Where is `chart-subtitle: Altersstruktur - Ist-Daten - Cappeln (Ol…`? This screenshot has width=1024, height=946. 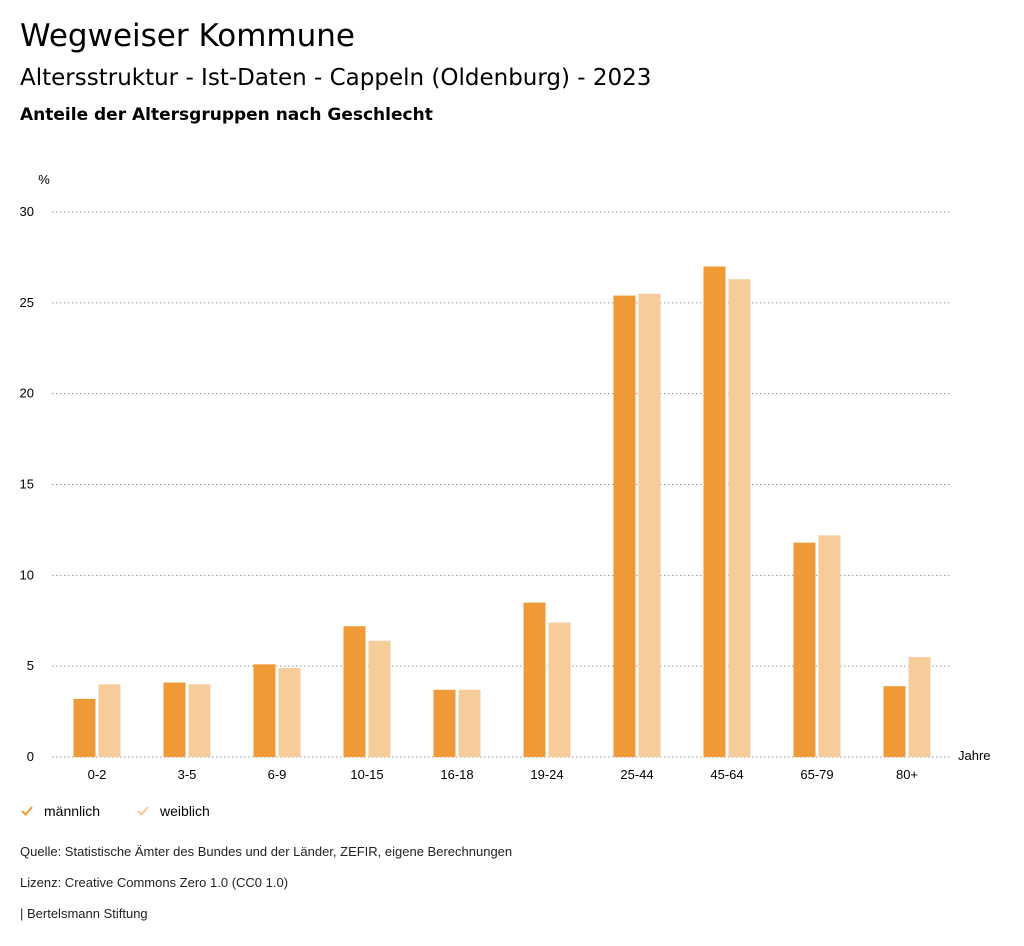
chart-subtitle: Altersstruktur - Ist-Daten - Cappeln (Ol… is located at coordinates (336, 78).